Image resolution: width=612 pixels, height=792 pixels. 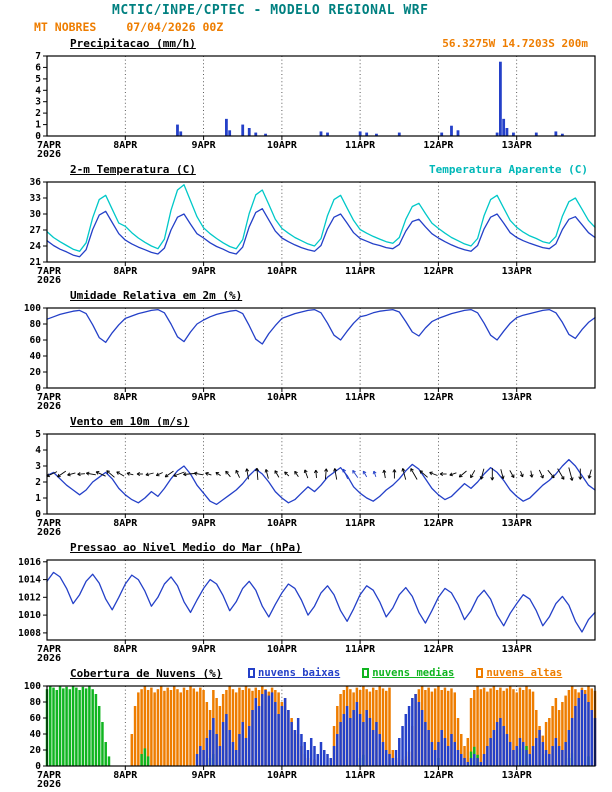 I want to click on nuvens-medias-label: nuvens medias, so click(x=413, y=673).